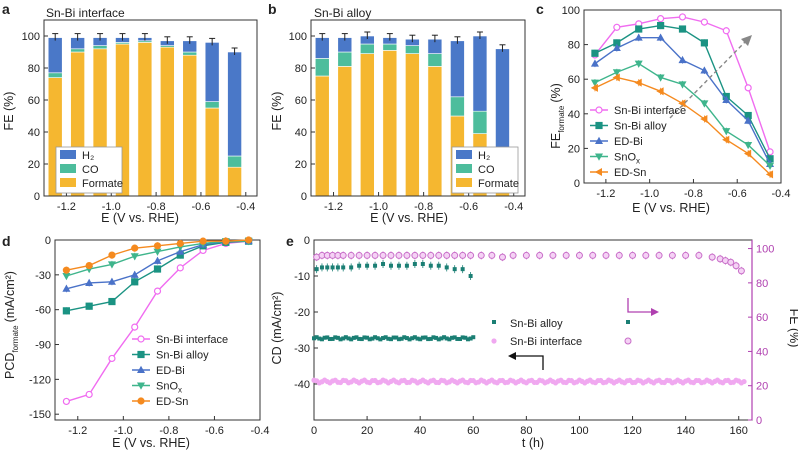 The width and height of the screenshot is (798, 453). Describe the element at coordinates (140, 218) in the screenshot. I see `panel-a-xlabel: E (V vs. RHE)` at that location.